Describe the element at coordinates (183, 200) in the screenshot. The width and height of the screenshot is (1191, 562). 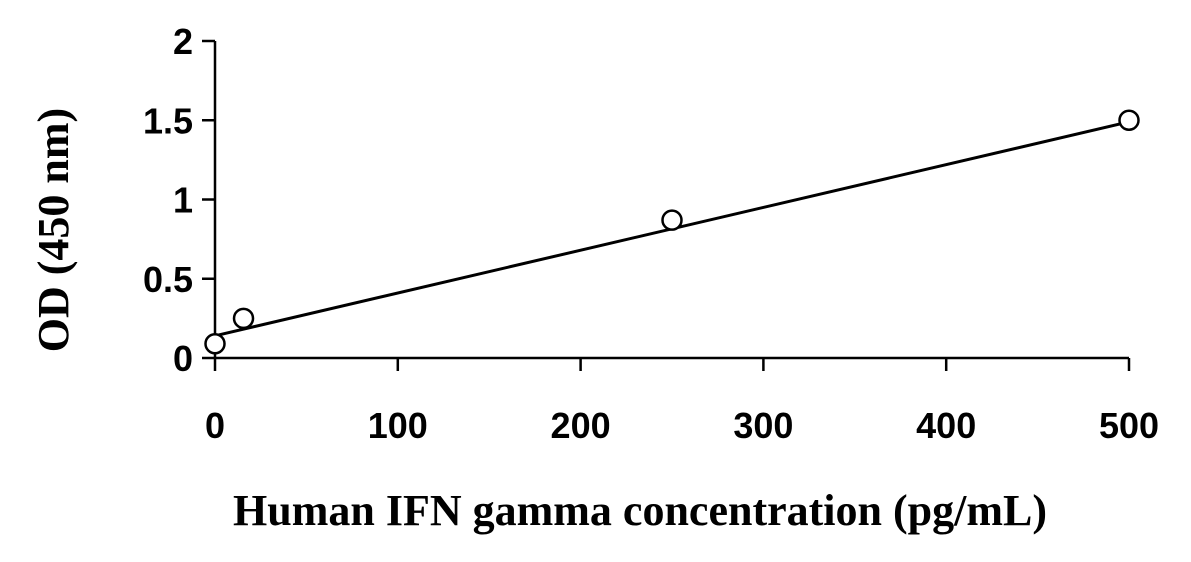
I see `y-tick-label: 1` at that location.